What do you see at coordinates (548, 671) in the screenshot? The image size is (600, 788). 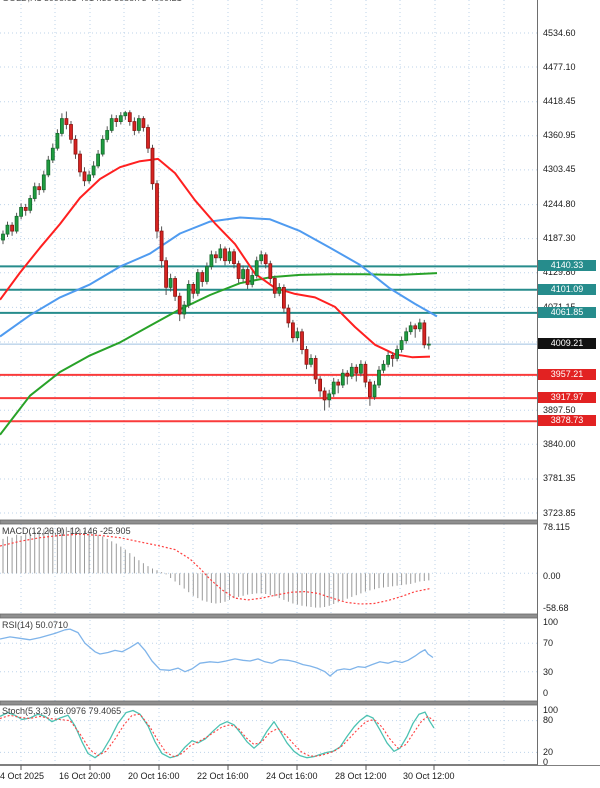 I see `rsi-axis-label: 30` at bounding box center [548, 671].